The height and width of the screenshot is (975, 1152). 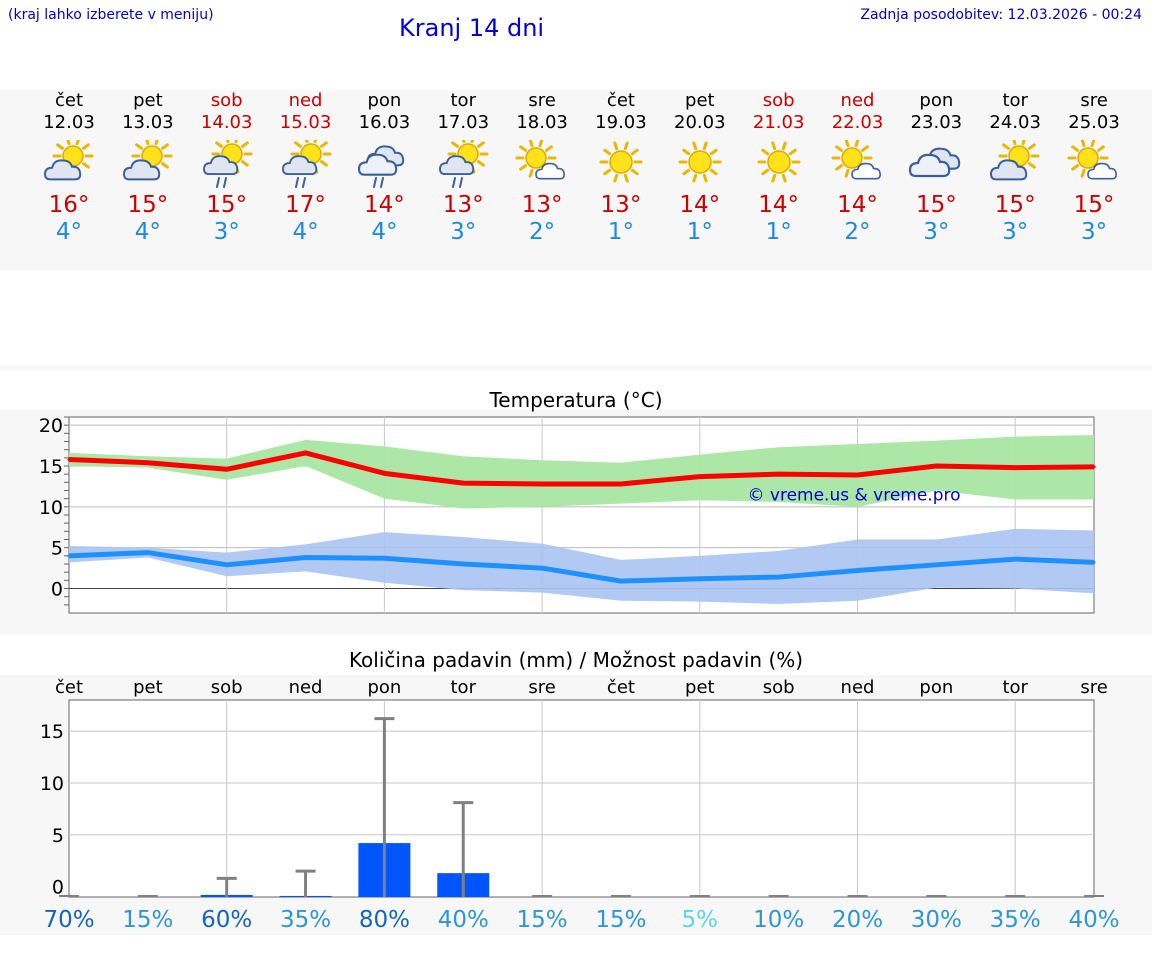 What do you see at coordinates (936, 167) in the screenshot?
I see `day-column: pon 23.03 15° 3°` at bounding box center [936, 167].